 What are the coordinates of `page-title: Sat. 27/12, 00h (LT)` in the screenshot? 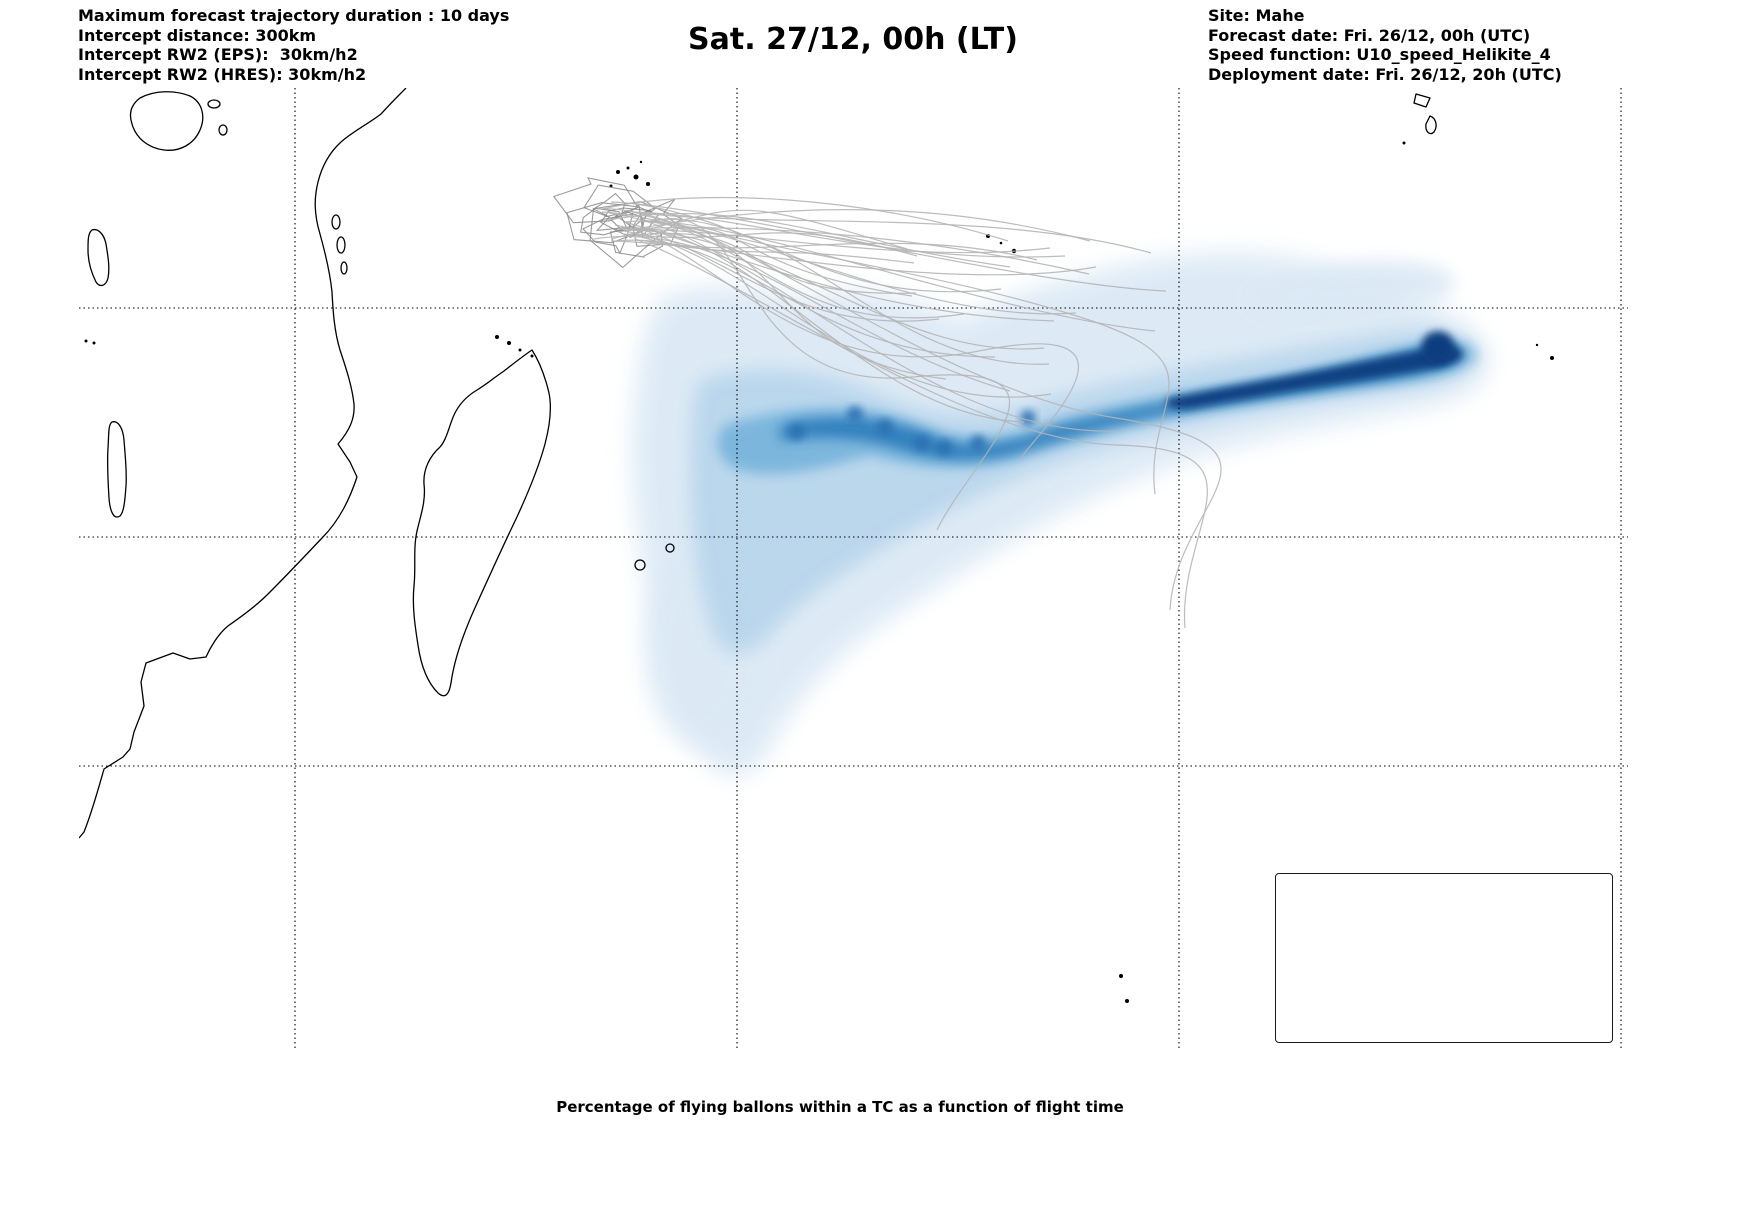 It's located at (853, 39).